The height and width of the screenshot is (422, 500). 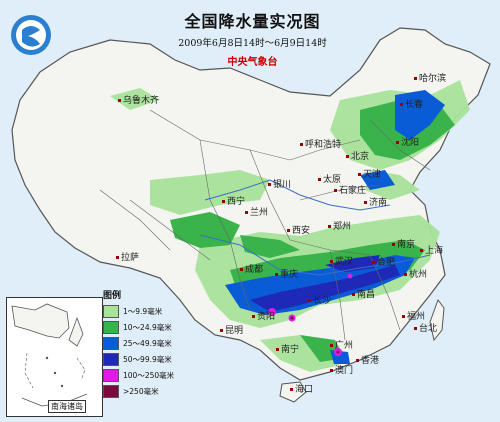 What do you see at coordinates (329, 180) in the screenshot?
I see `city-label: 太原` at bounding box center [329, 180].